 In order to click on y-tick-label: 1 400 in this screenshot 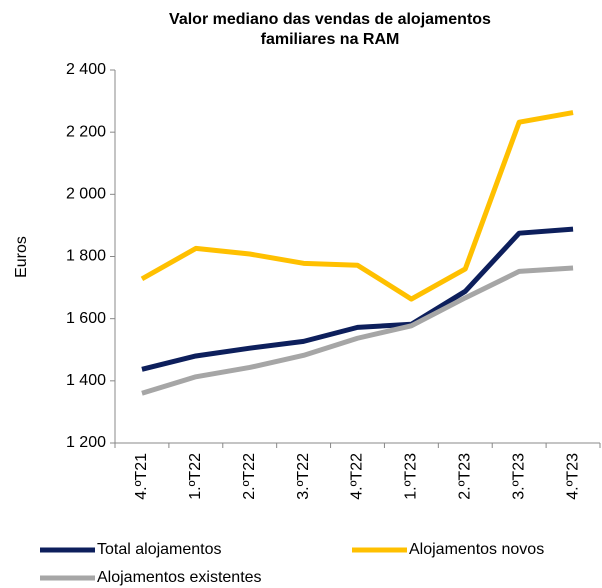, I will do `click(86, 380)`.